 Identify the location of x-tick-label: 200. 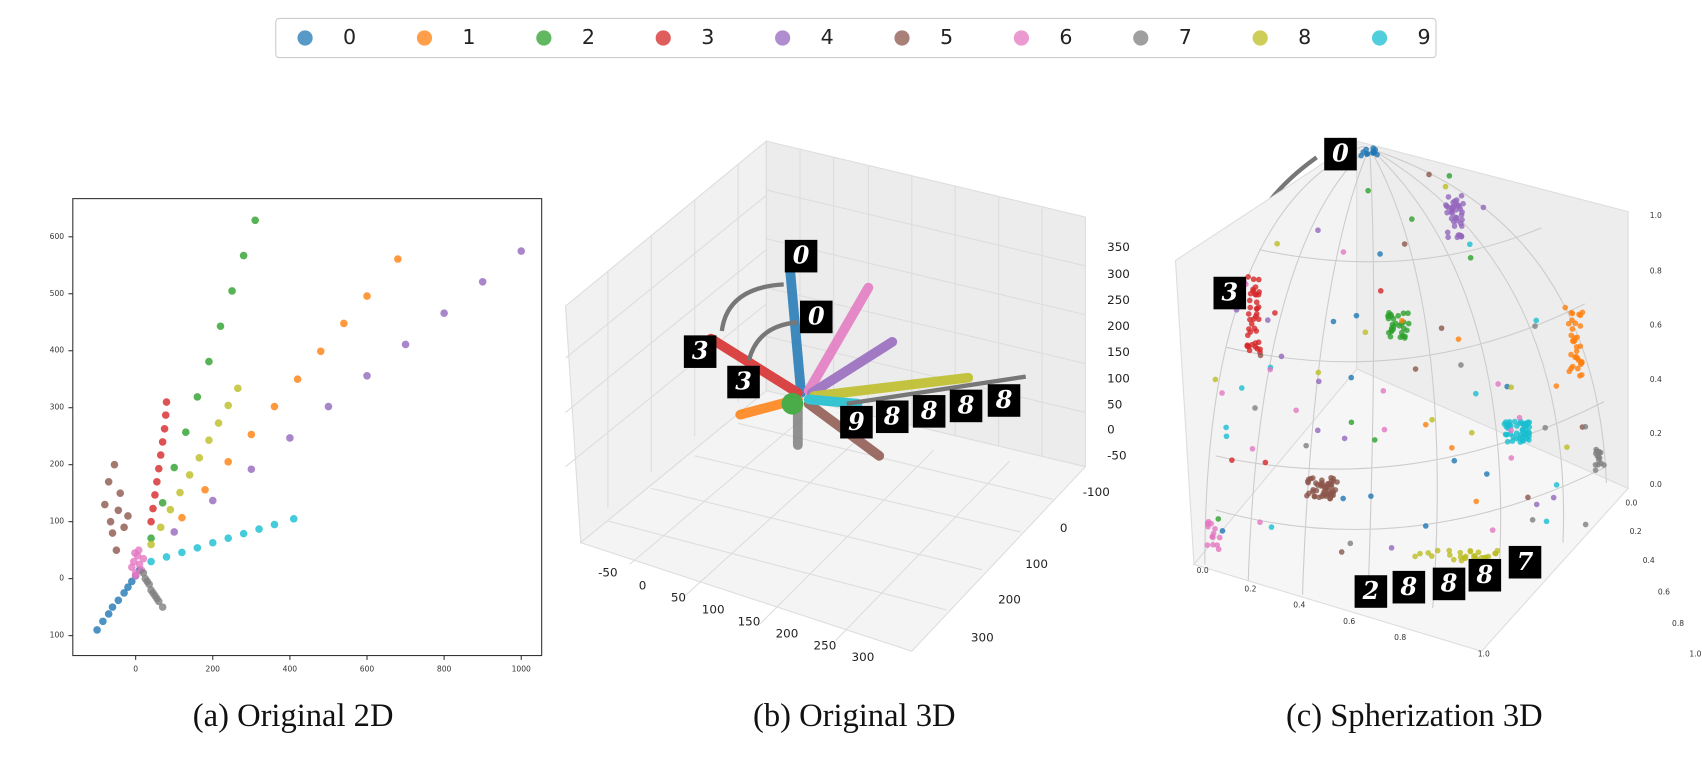
(787, 633).